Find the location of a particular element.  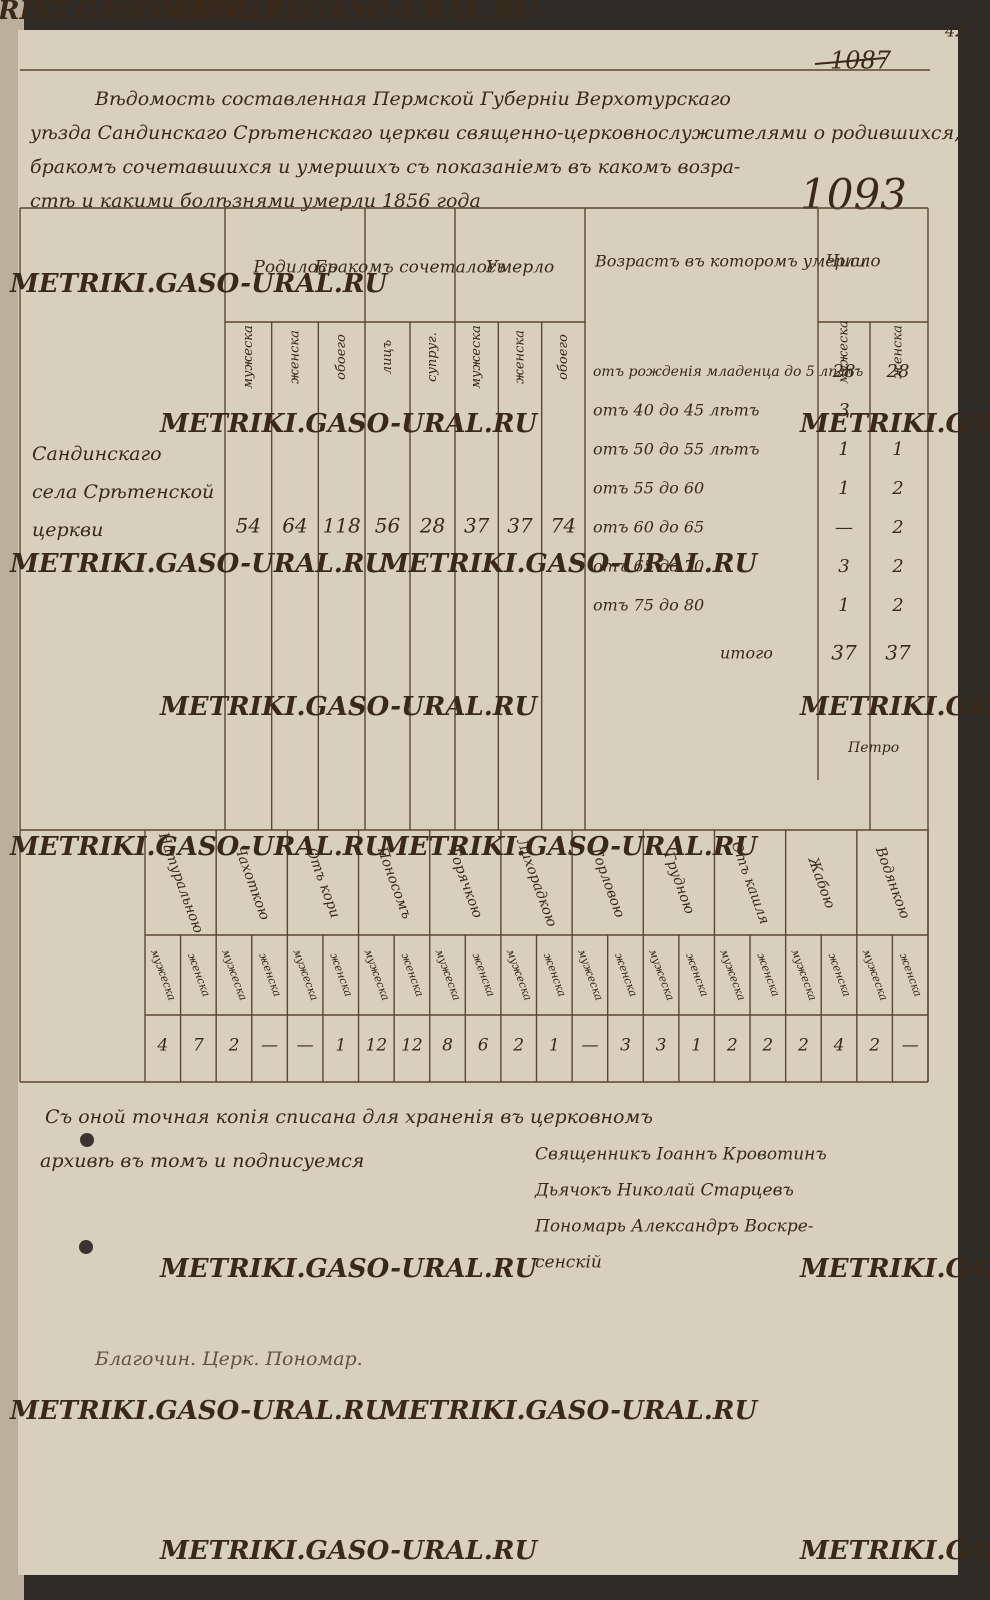

age-range: отъ 50 до 55 лѣтъ is located at coordinates (676, 449).